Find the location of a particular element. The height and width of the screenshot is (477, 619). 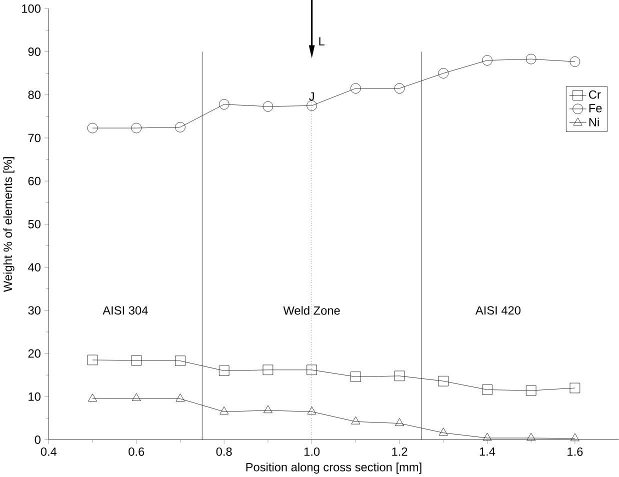

x-tick-label: 0.8 is located at coordinates (224, 451).